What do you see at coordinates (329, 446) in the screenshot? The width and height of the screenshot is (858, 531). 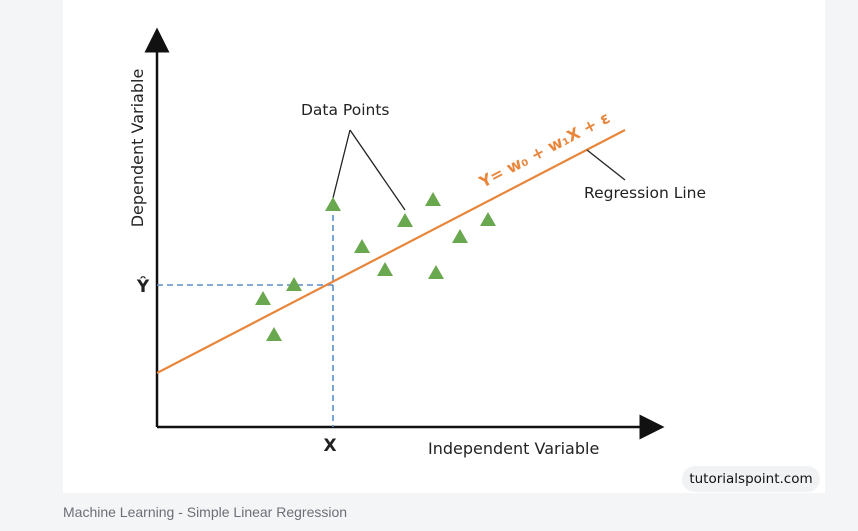 I see `x-marker-label: X` at bounding box center [329, 446].